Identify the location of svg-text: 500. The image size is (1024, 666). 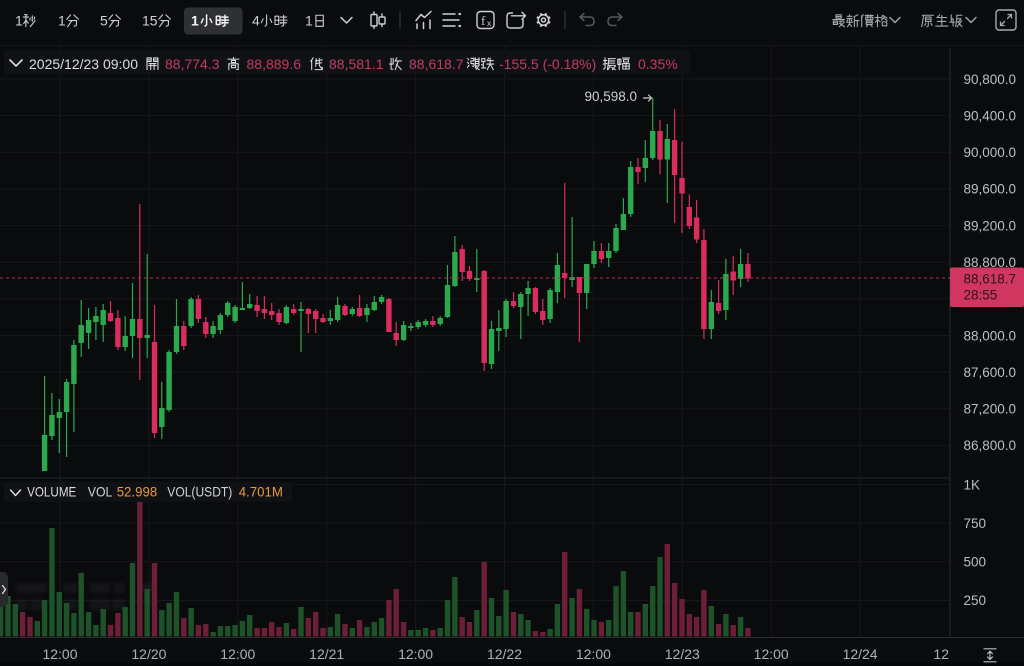
(975, 562).